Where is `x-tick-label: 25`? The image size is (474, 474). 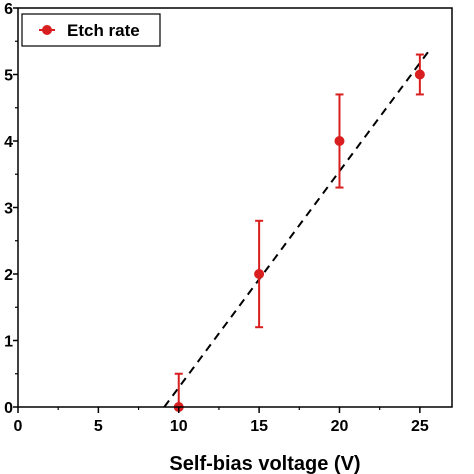 x-tick-label: 25 is located at coordinates (420, 426).